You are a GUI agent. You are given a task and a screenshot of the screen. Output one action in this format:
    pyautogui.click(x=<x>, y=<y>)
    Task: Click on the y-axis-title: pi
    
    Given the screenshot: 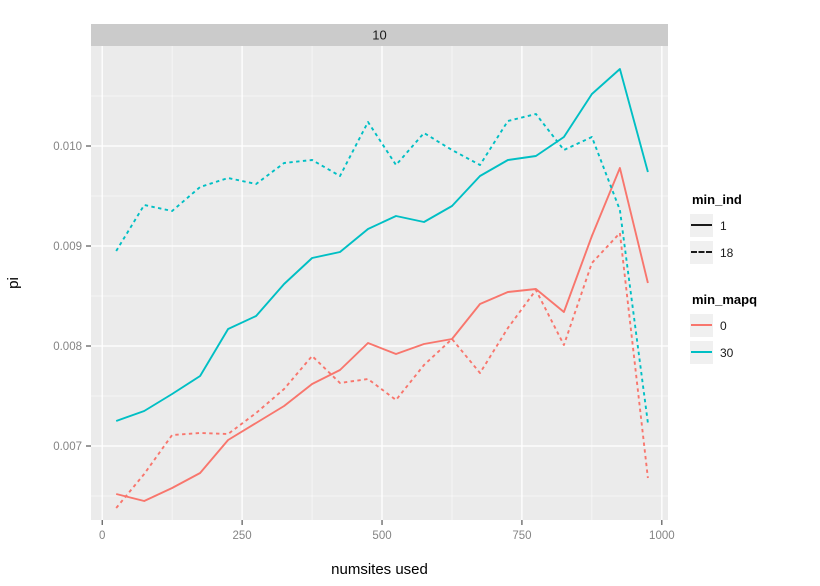 What is the action you would take?
    pyautogui.click(x=13, y=283)
    